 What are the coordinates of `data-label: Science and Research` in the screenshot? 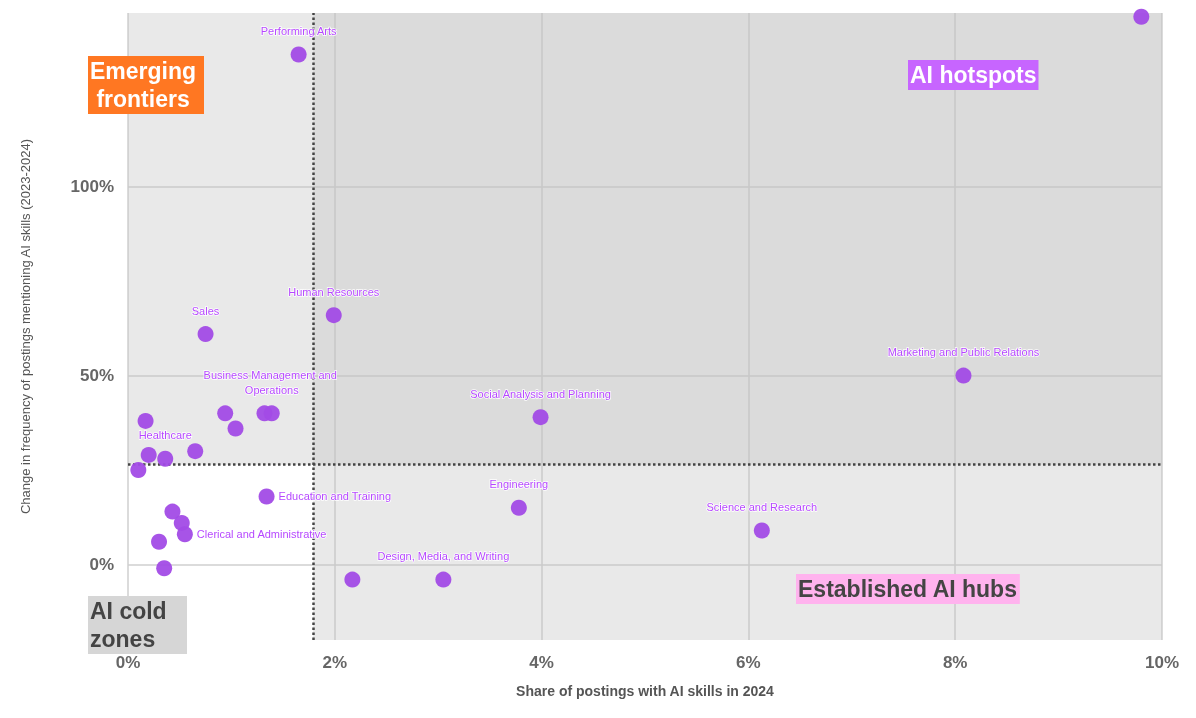 It's located at (762, 506).